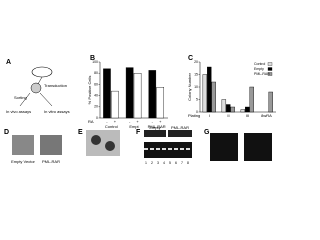 This screenshot has width=320, height=240. I want to click on step-label: In vivo assays, so click(18, 111).